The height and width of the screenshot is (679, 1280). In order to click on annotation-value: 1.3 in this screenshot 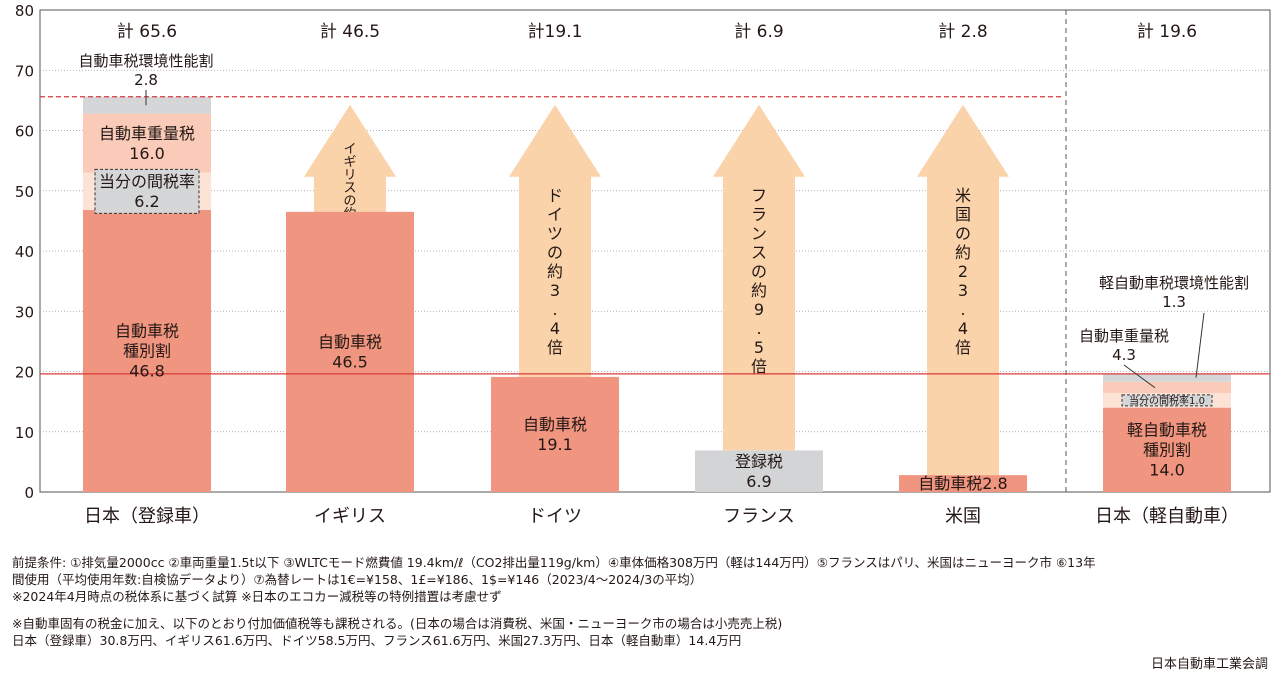, I will do `click(1174, 302)`.